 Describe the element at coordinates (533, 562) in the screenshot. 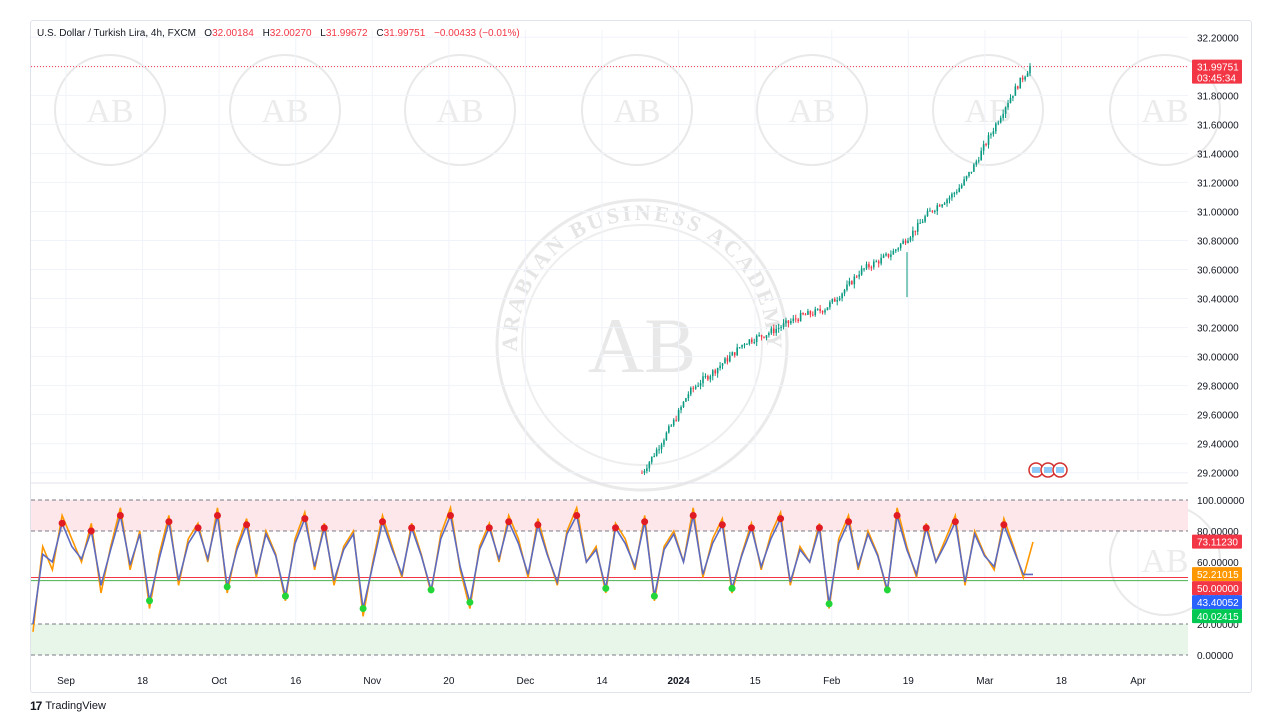

I see `oscillator-markers` at that location.